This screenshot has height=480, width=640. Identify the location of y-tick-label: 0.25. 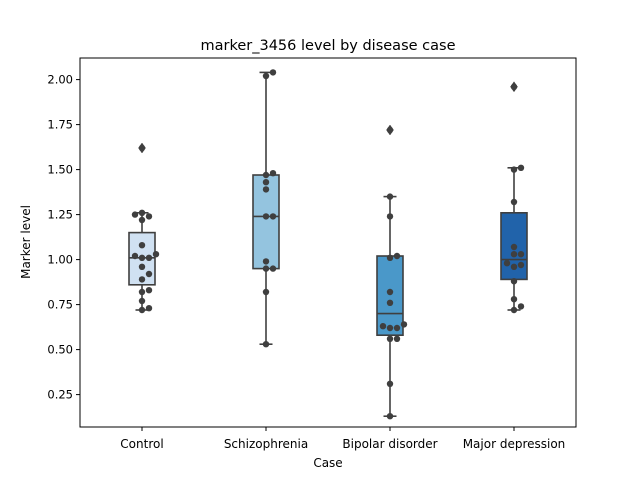
(60, 395).